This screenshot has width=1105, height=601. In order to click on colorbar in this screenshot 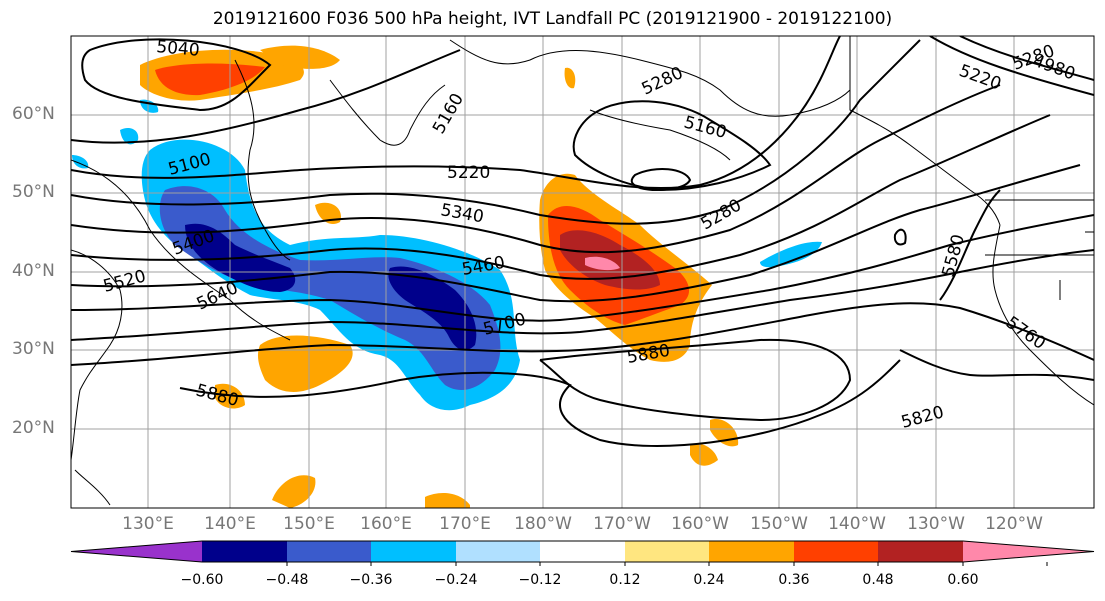, I will do `click(582, 553)`.